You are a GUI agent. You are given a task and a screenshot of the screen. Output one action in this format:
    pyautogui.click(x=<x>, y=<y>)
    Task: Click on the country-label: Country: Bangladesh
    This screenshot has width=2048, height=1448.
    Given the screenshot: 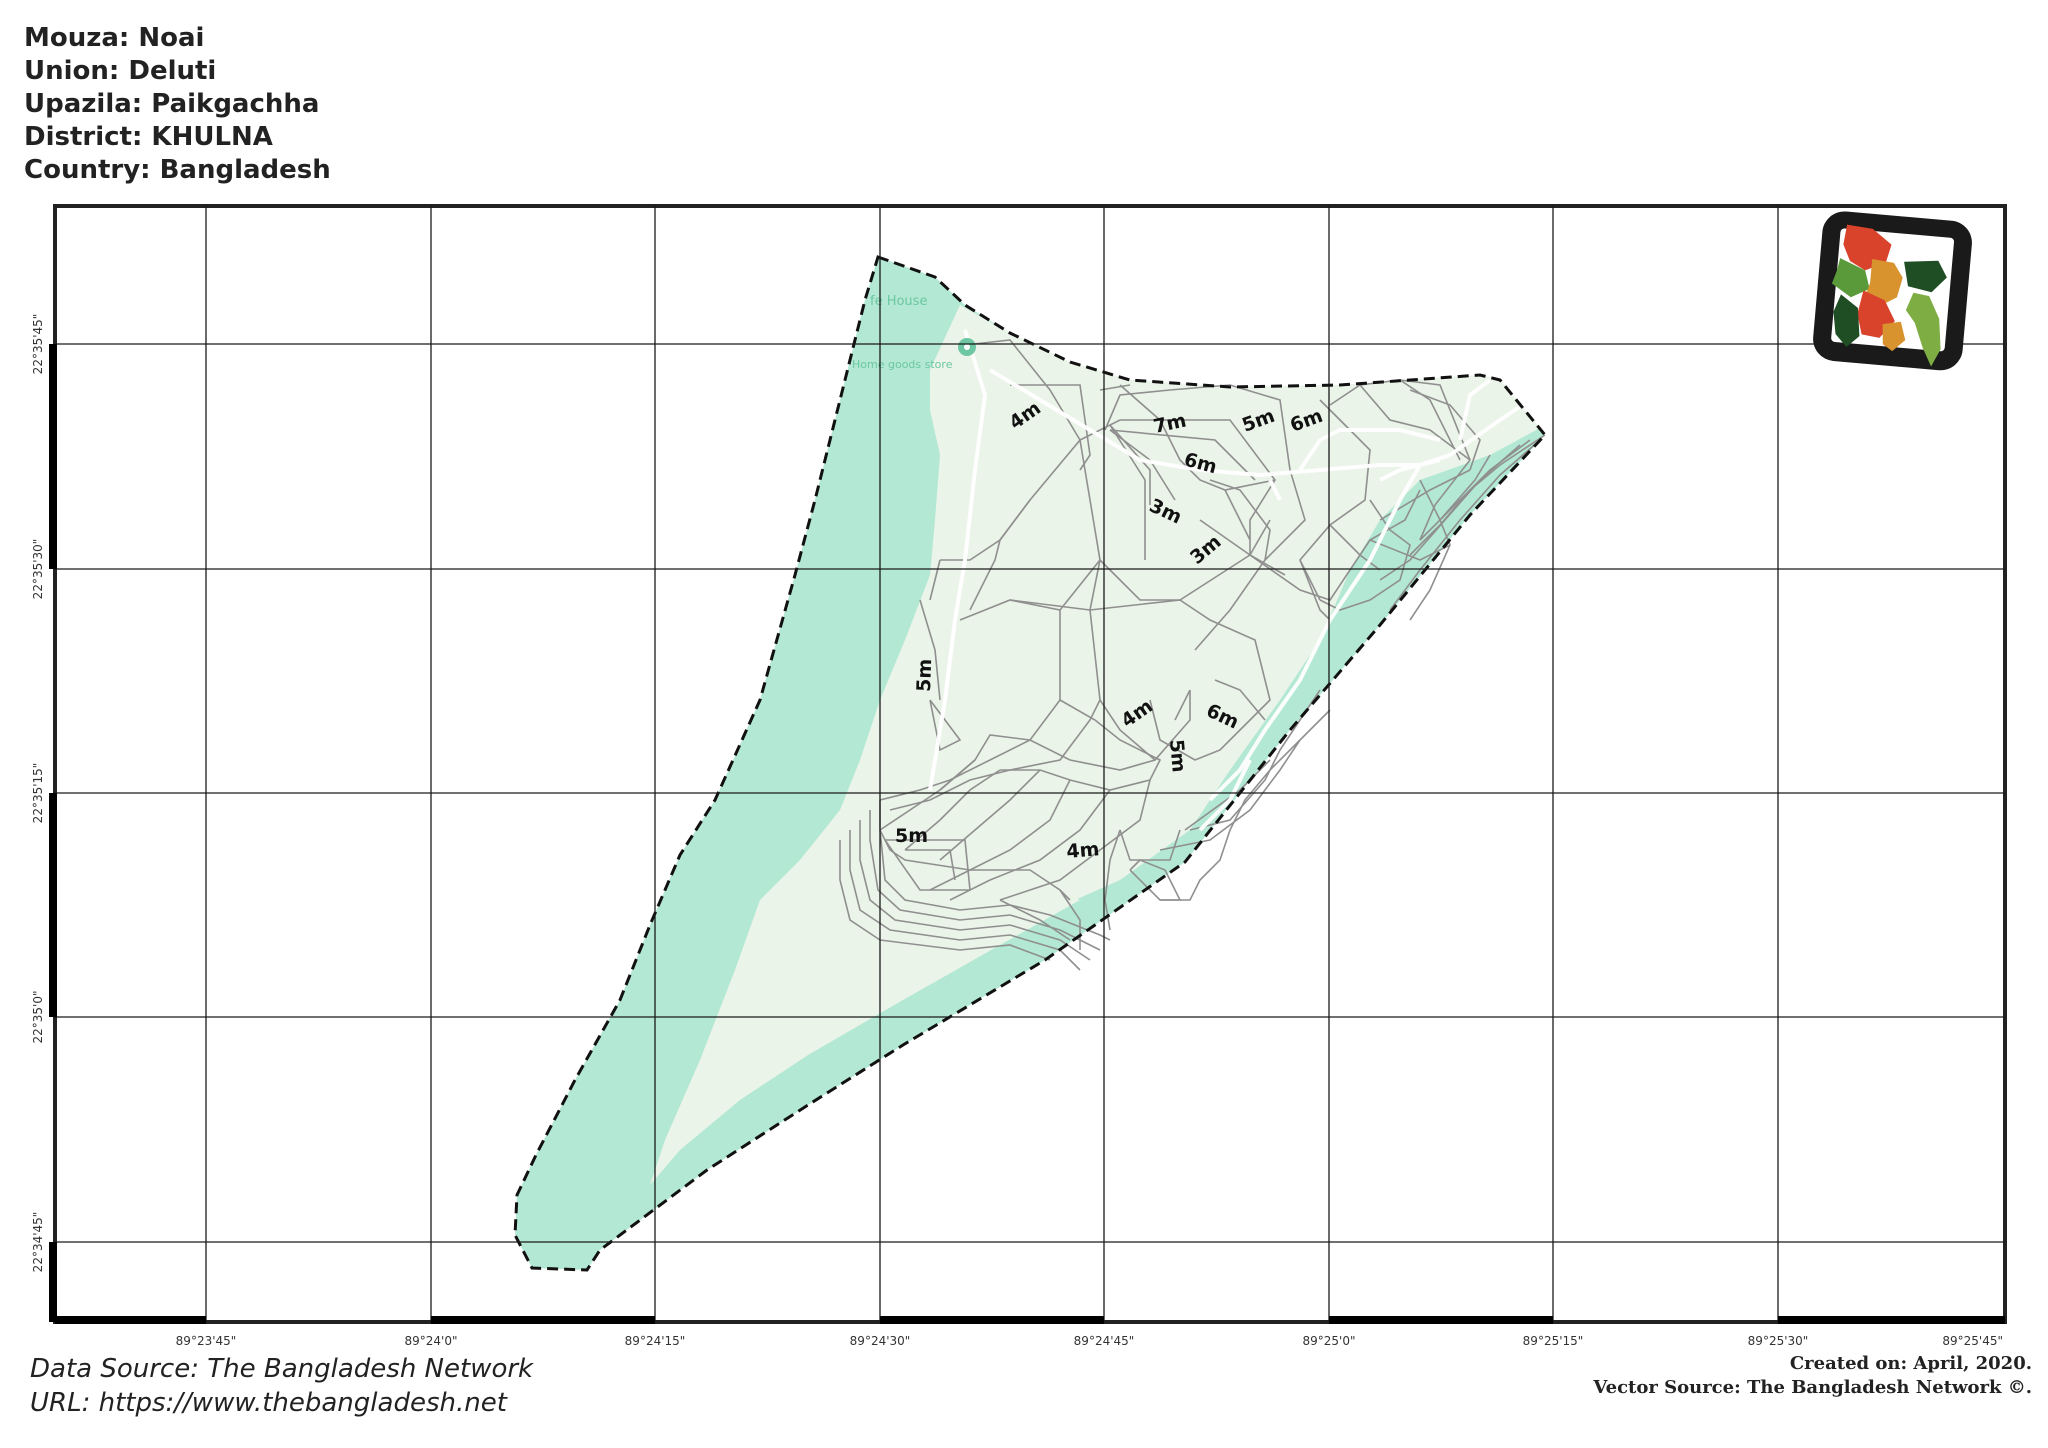 What is the action you would take?
    pyautogui.click(x=177, y=170)
    